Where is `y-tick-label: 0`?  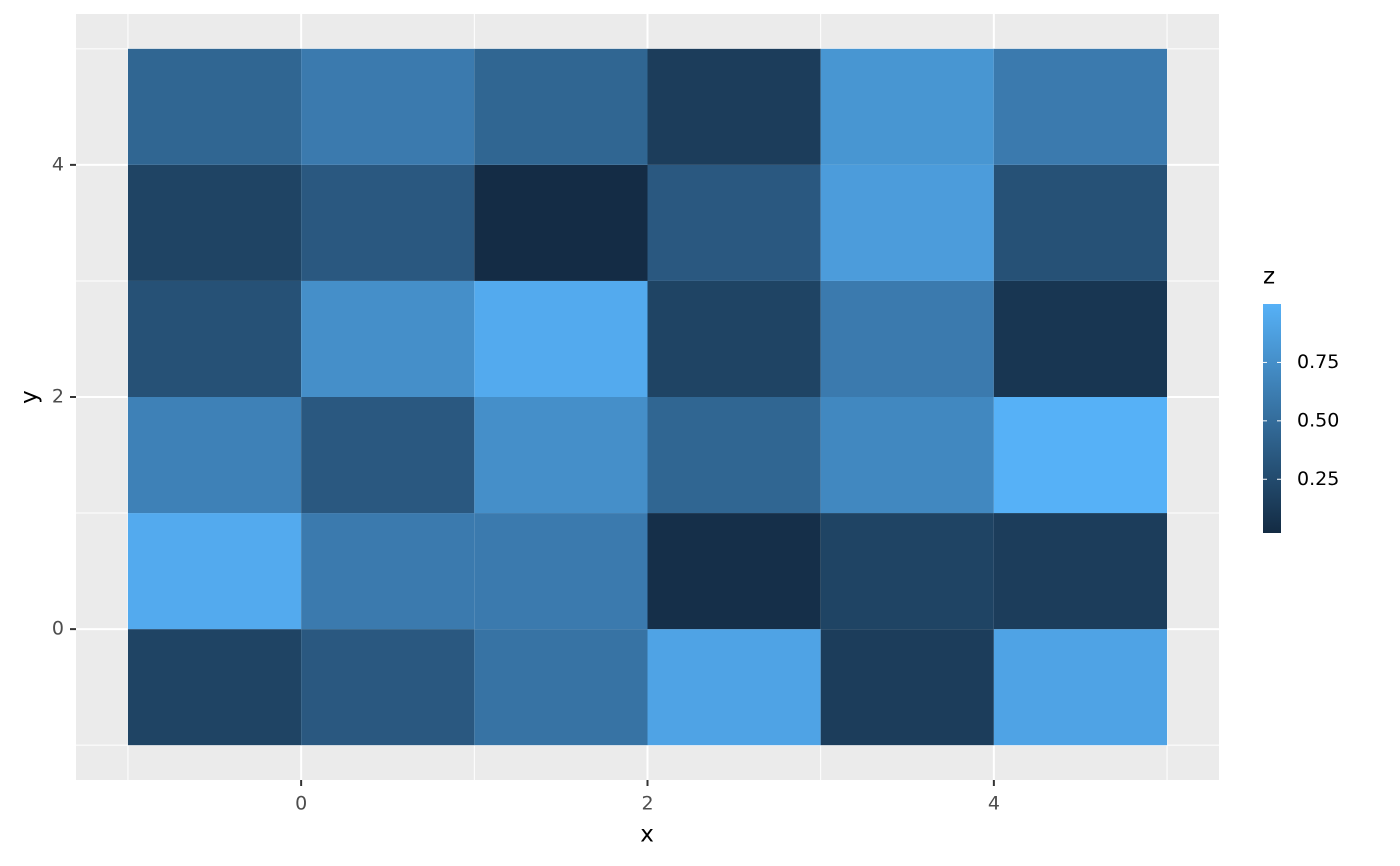 y-tick-label: 0 is located at coordinates (58, 629).